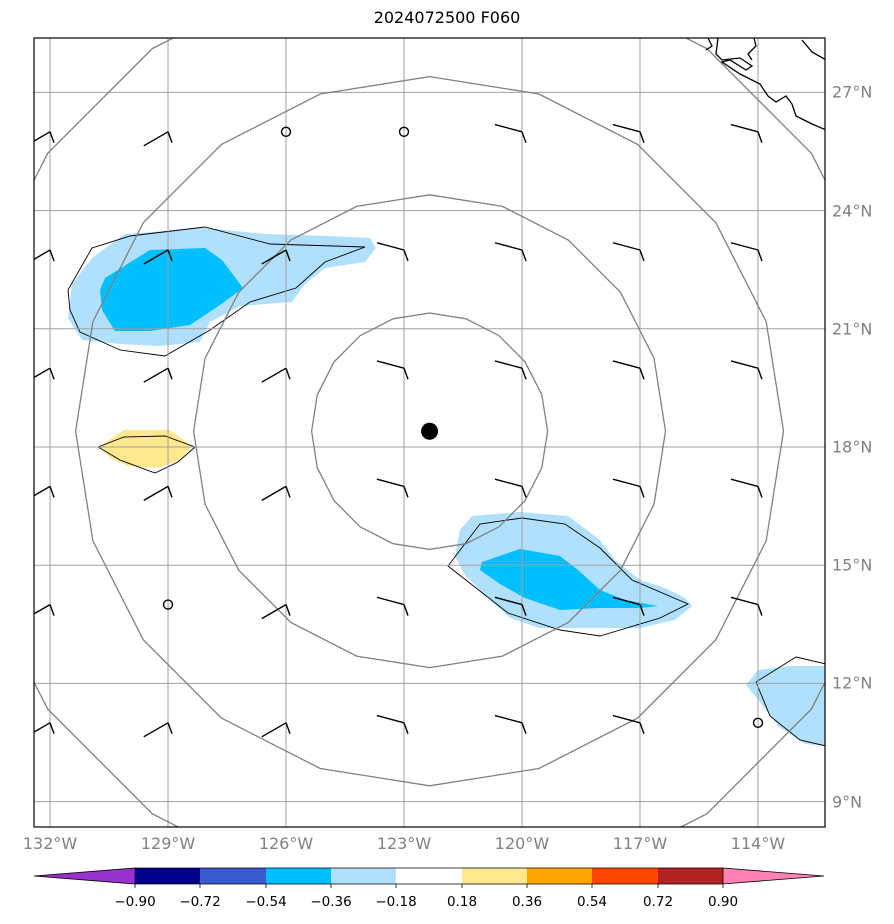  What do you see at coordinates (658, 902) in the screenshot?
I see `colorbar-tick-label: 0.72` at bounding box center [658, 902].